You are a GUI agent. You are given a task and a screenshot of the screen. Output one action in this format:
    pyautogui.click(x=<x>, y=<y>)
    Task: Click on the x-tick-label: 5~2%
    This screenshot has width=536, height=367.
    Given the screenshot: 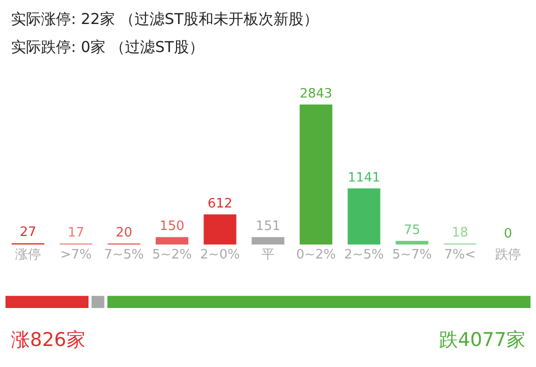 What is the action you would take?
    pyautogui.click(x=172, y=255)
    